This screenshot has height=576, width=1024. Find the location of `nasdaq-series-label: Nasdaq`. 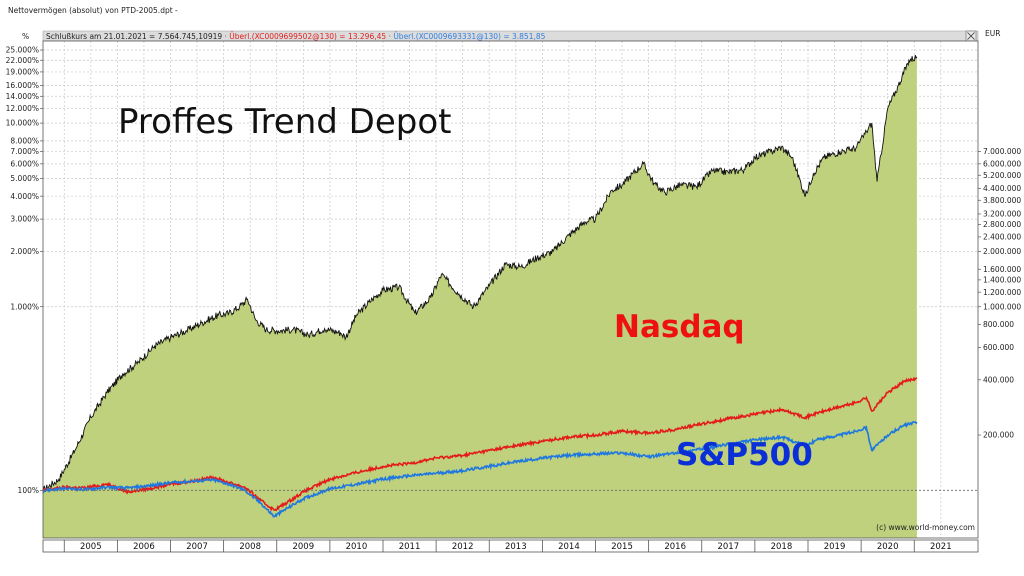

nasdaq-series-label: Nasdaq is located at coordinates (679, 327).